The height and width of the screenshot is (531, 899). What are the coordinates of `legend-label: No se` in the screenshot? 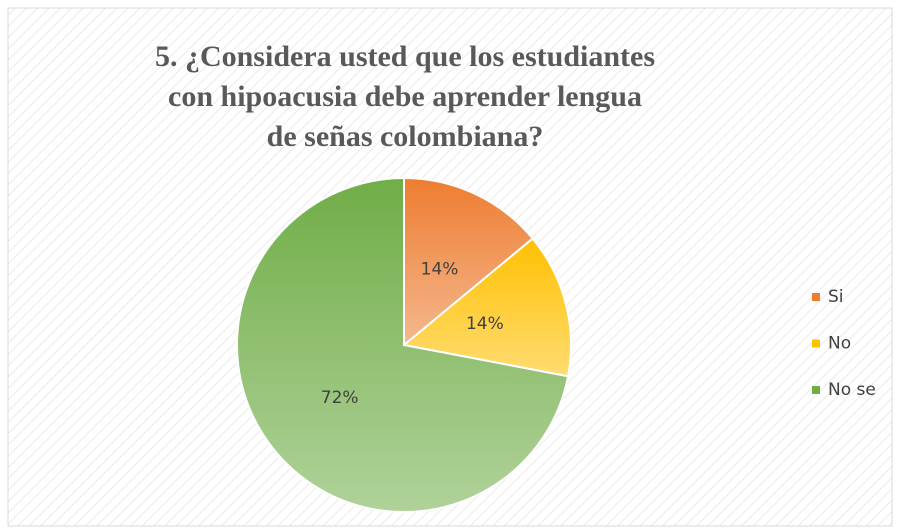 It's located at (852, 390).